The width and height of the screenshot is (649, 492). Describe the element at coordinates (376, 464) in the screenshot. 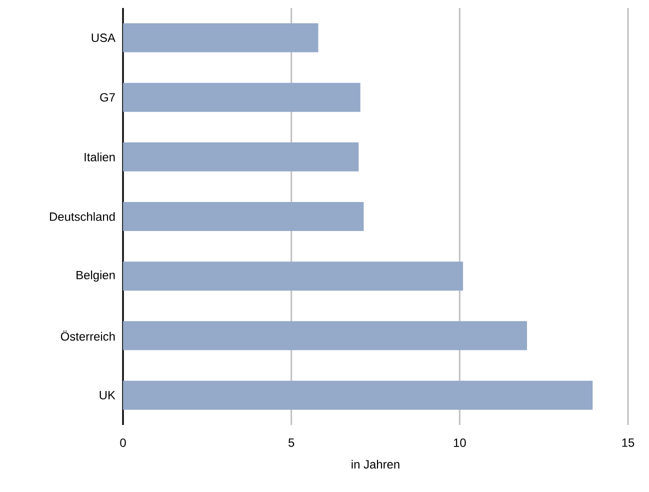

I see `x-axis-title: in Jahren` at that location.